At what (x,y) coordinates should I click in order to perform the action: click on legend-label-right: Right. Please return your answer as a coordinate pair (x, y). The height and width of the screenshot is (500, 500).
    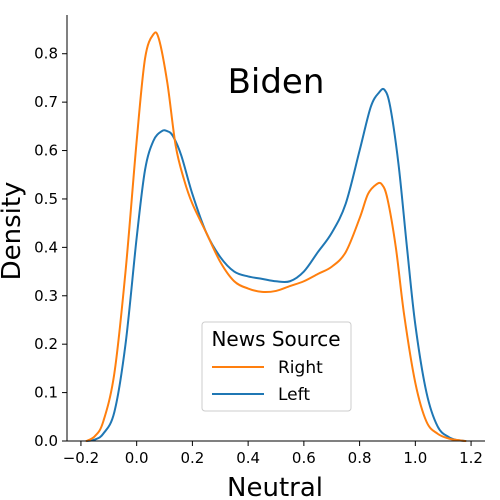
    Looking at the image, I should click on (300, 368).